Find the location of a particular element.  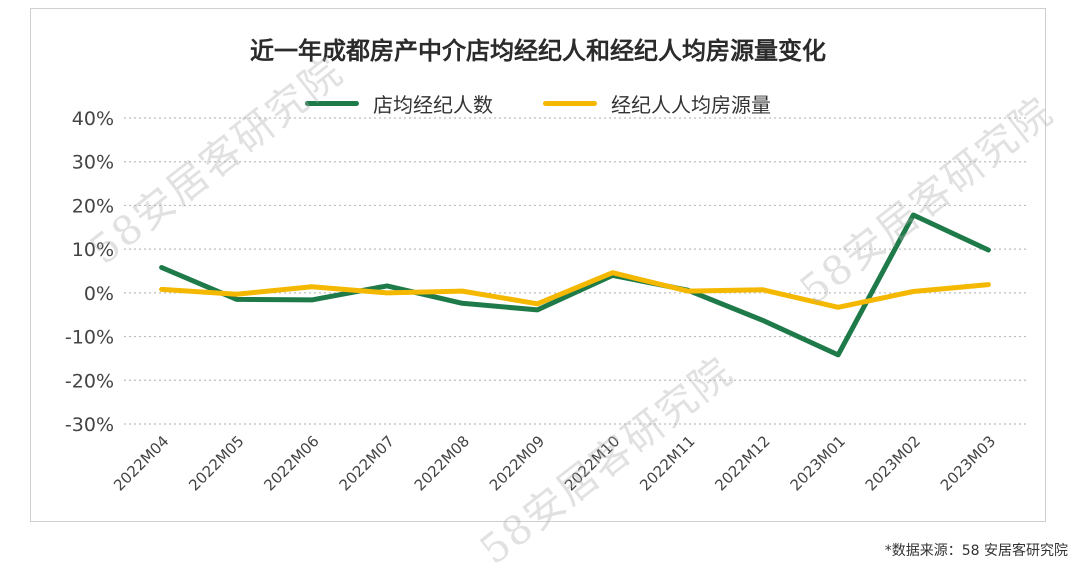

chart-title: 近一年成都房产中介店均经纪人和经纪人均房源量变化 is located at coordinates (538, 51).